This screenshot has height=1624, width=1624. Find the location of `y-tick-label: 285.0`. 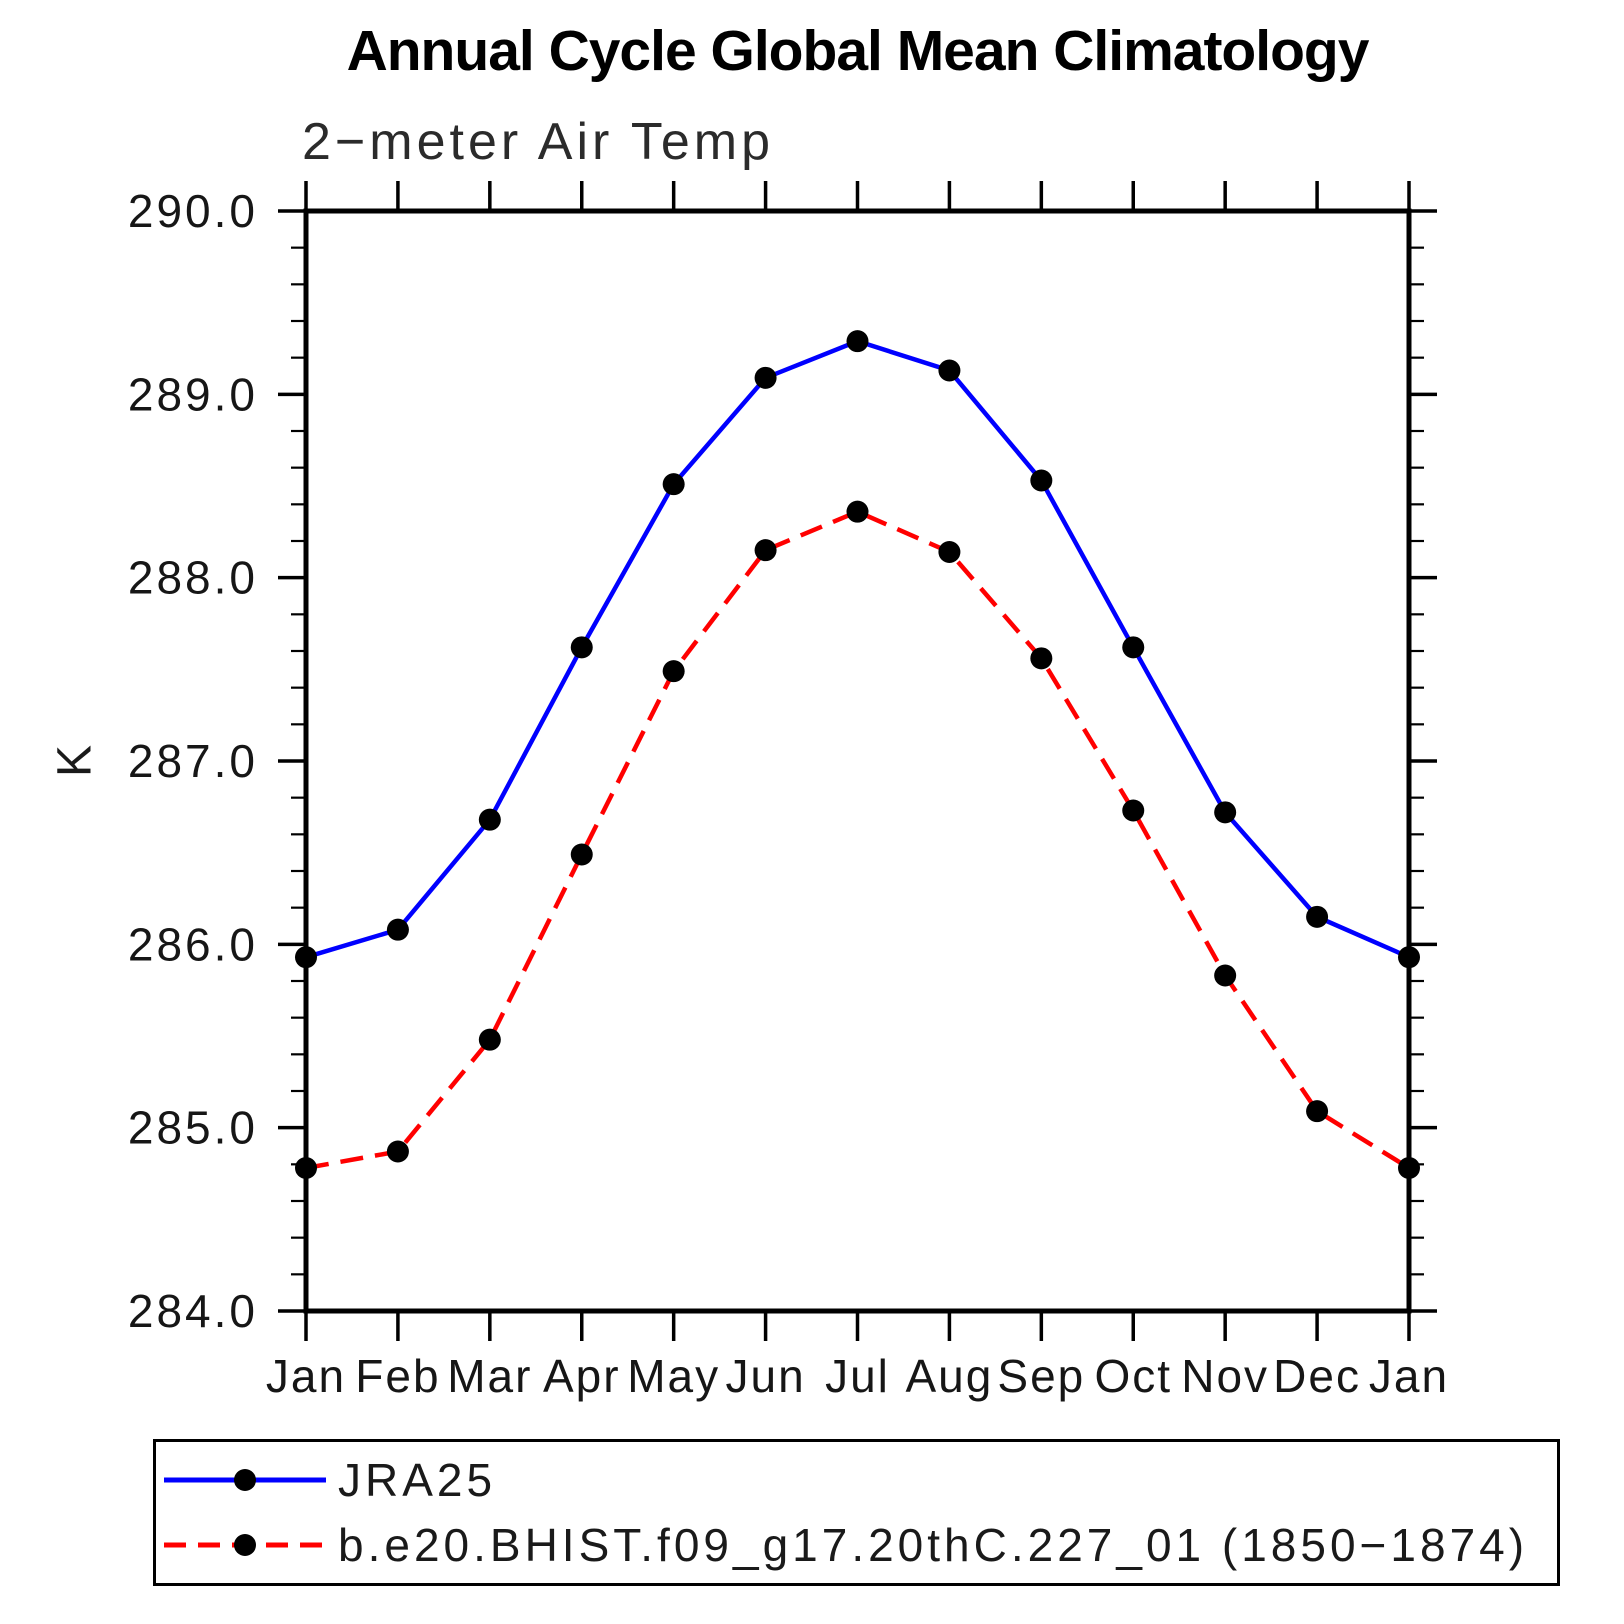

y-tick-label: 285.0 is located at coordinates (193, 1128).